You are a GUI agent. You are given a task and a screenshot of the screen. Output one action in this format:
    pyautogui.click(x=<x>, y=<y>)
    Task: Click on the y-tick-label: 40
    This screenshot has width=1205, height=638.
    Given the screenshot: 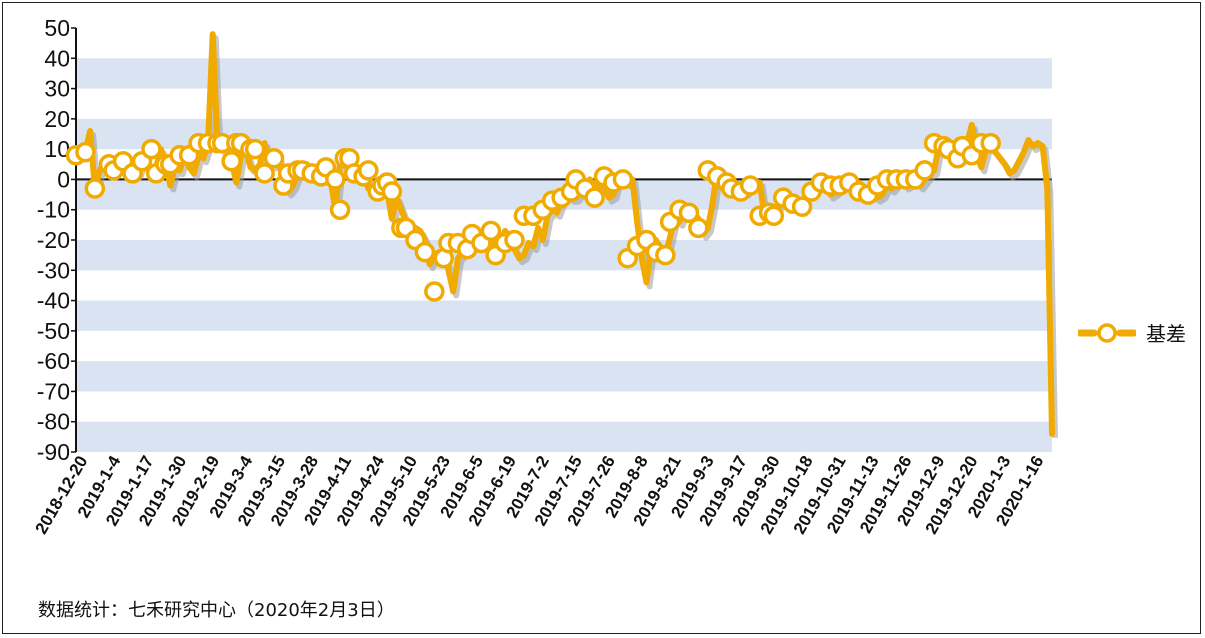 What is the action you would take?
    pyautogui.click(x=57, y=58)
    